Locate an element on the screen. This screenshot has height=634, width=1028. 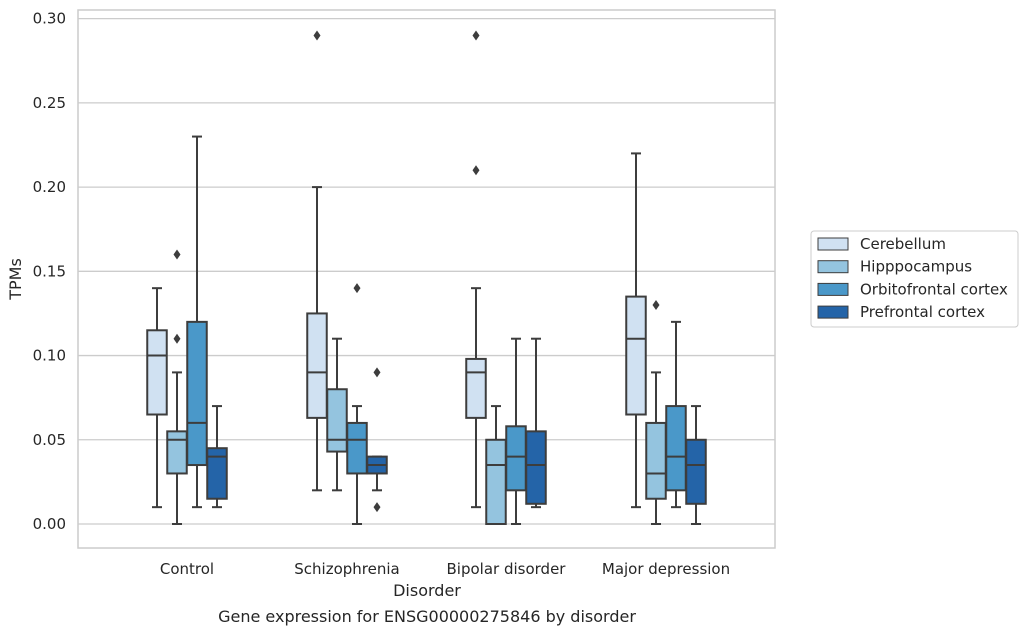
x-tick-label: Schizophrenia is located at coordinates (346, 569).